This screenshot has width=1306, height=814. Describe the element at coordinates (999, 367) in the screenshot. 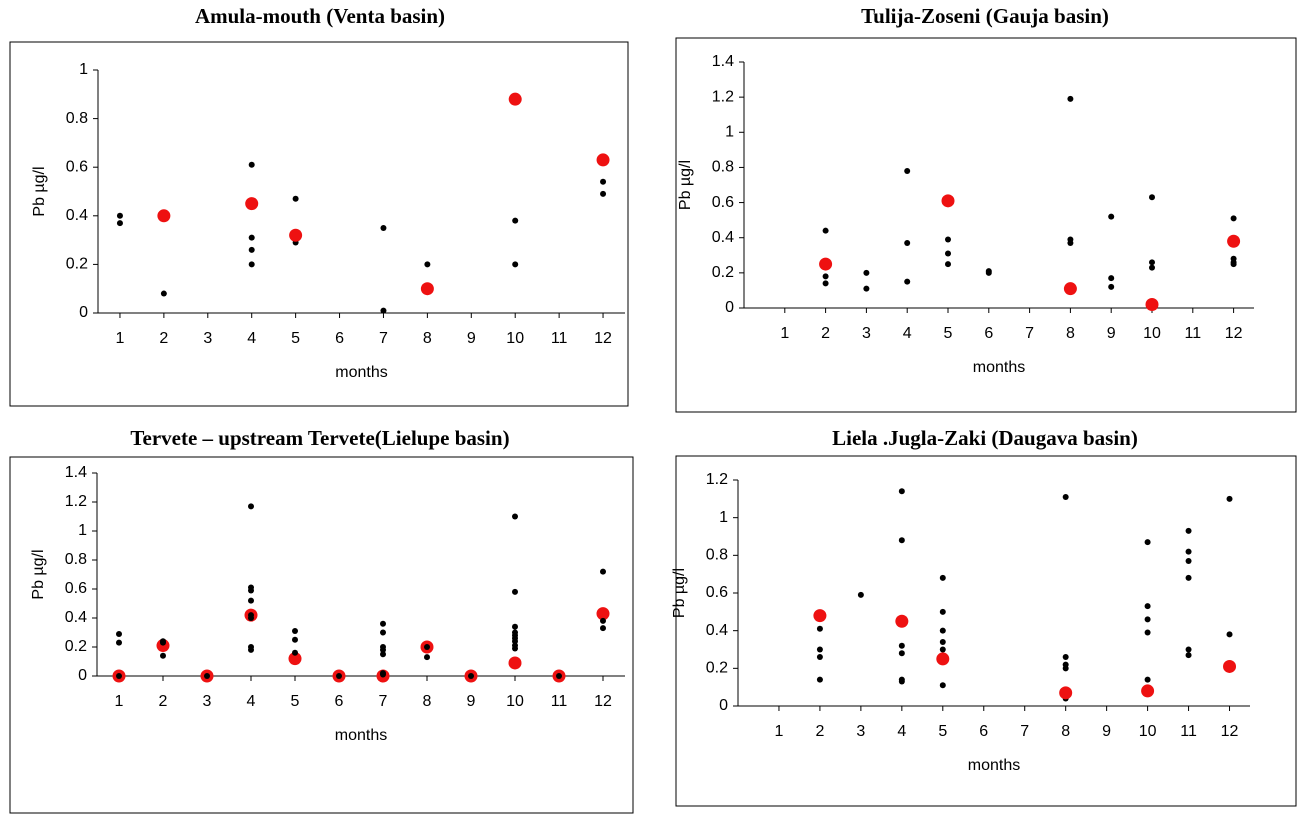

I see `x-axis-label: months` at that location.